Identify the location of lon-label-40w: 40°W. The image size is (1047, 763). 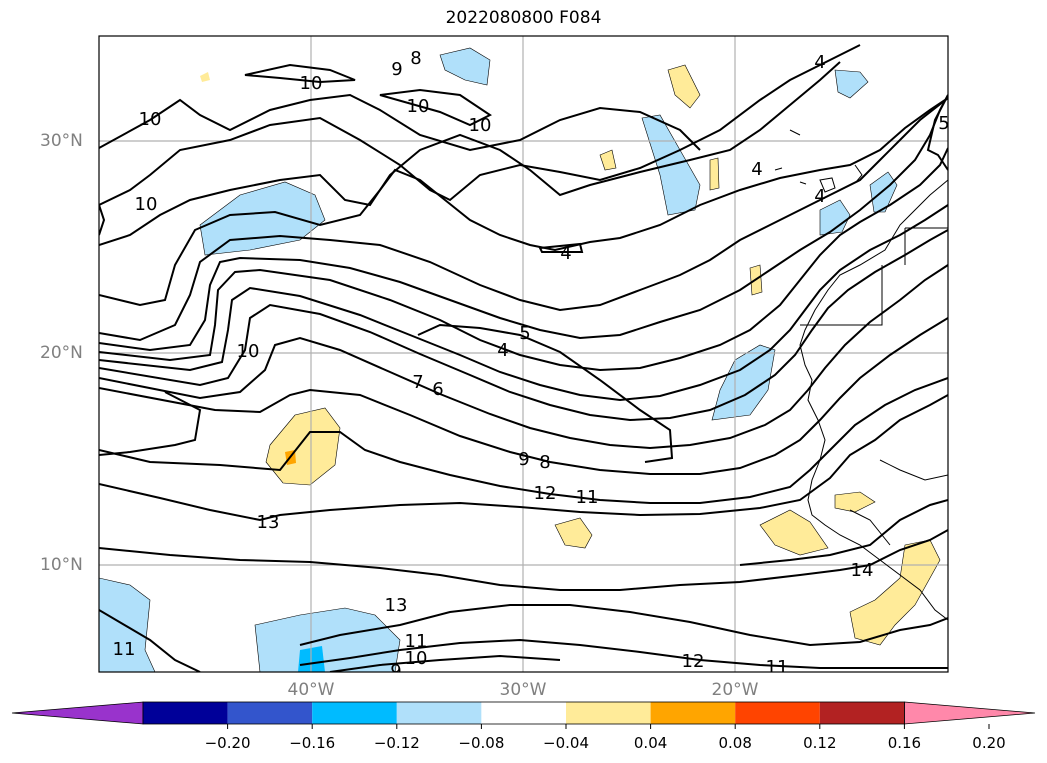
(311, 690).